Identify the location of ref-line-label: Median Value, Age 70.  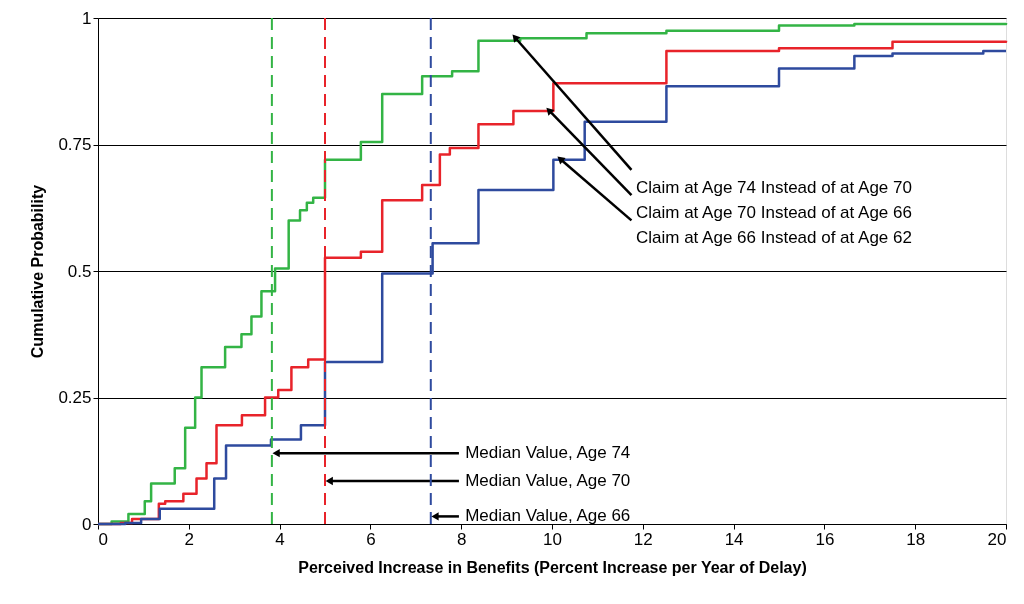
(548, 480).